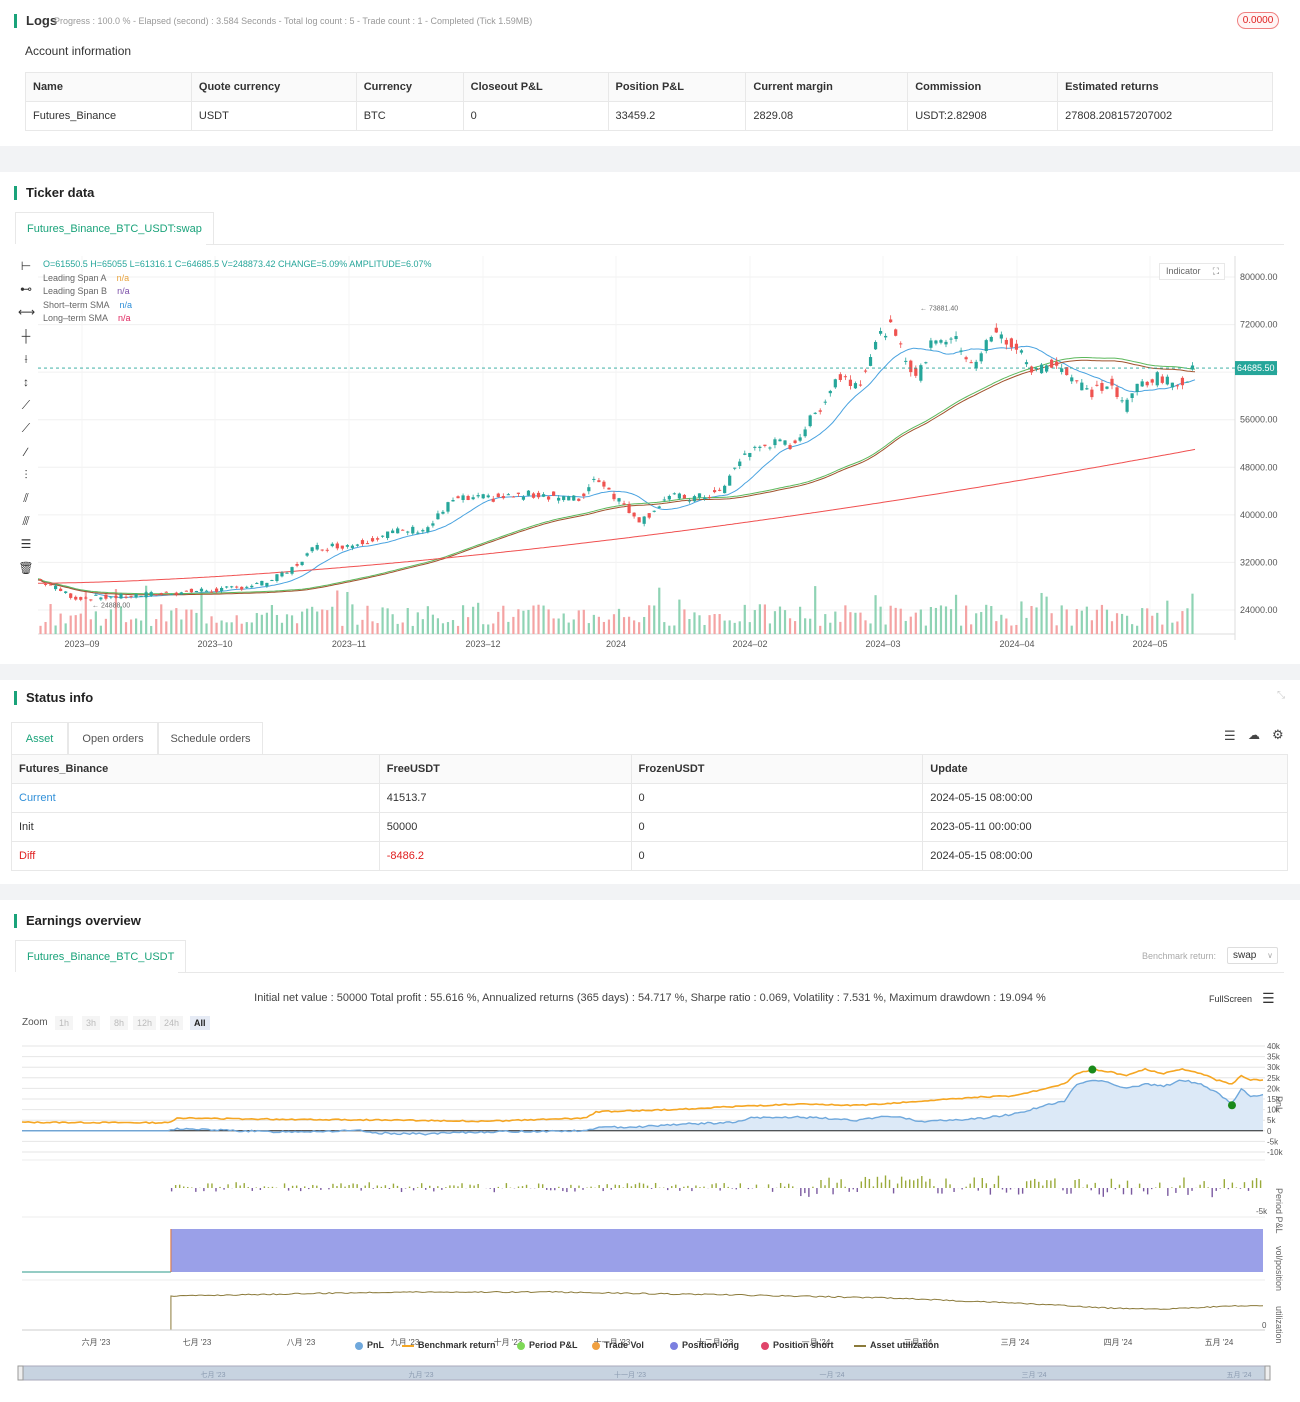 This screenshot has height=1402, width=1300. What do you see at coordinates (64, 1023) in the screenshot?
I see `zoom-1h-button: 1h` at bounding box center [64, 1023].